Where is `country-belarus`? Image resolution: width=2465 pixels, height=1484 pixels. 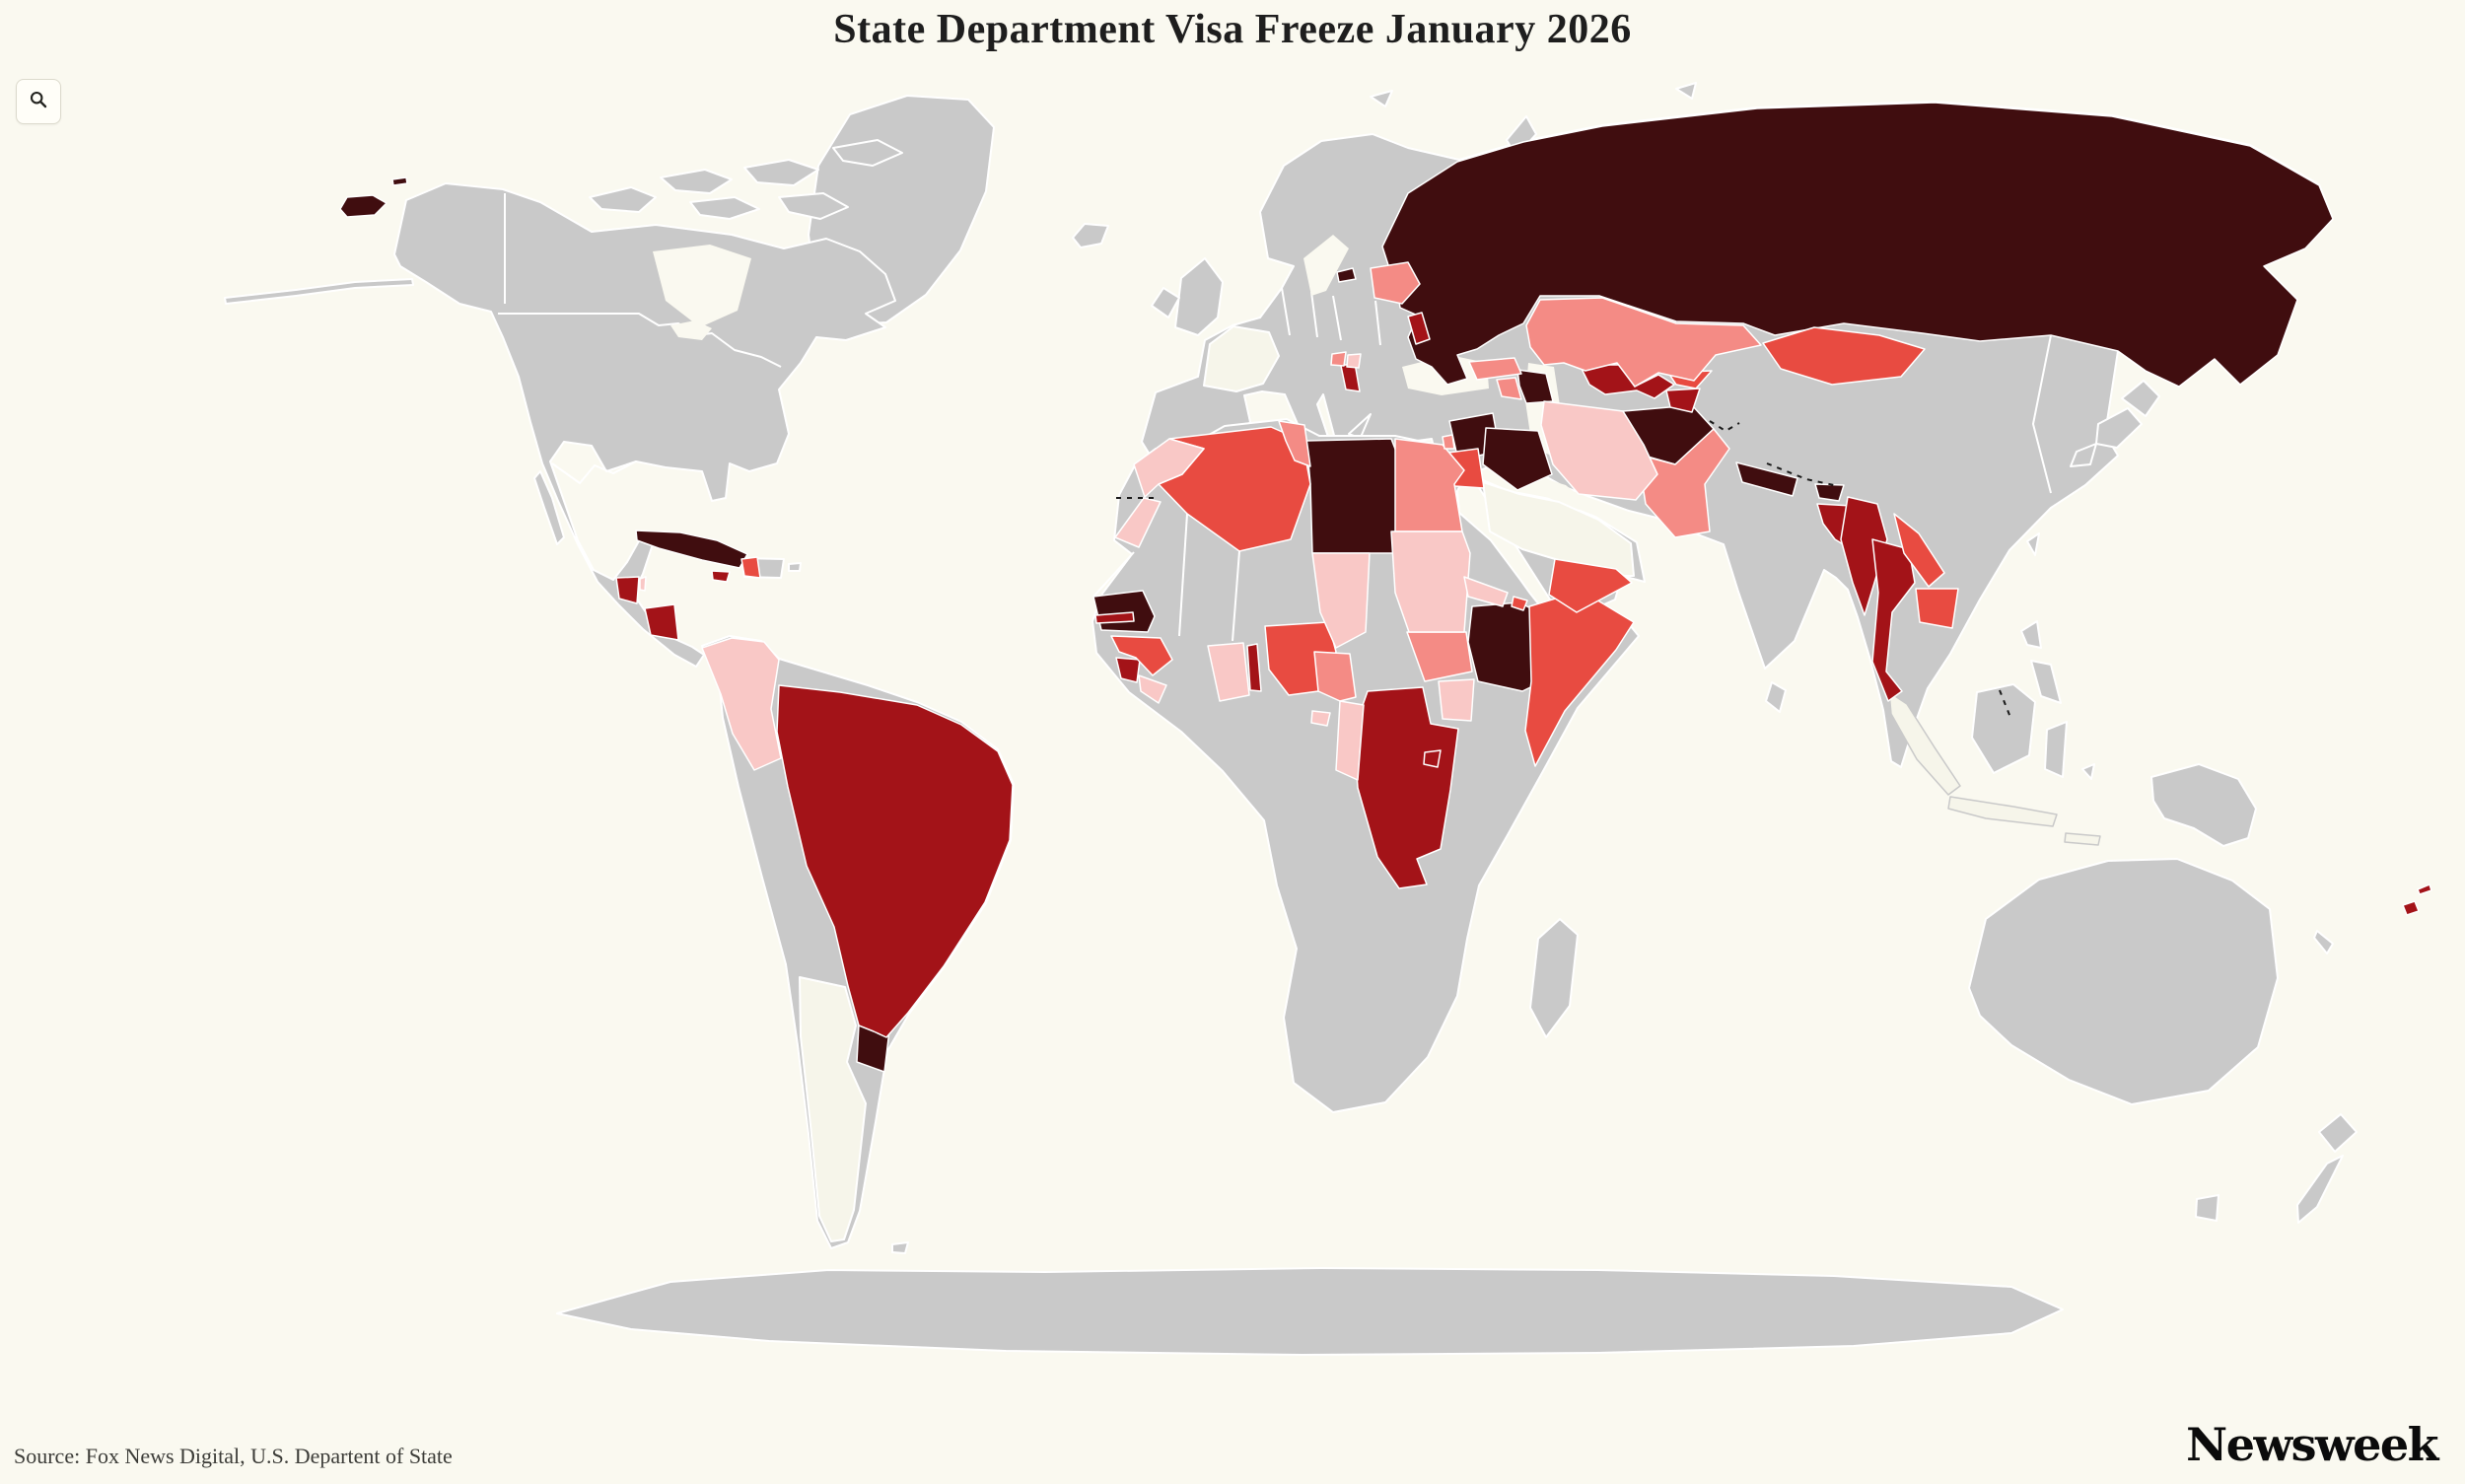 country-belarus is located at coordinates (1395, 283).